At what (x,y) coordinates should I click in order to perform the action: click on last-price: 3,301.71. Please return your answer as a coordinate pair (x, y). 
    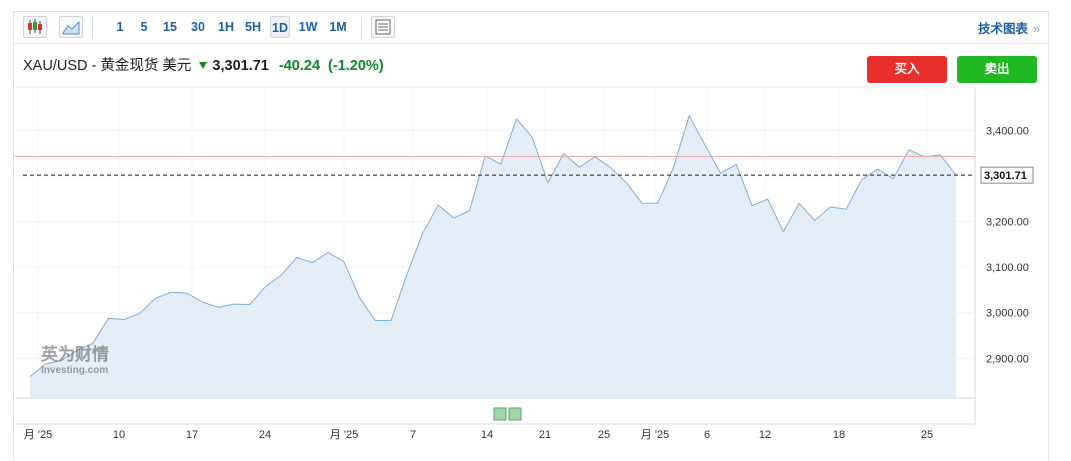
    Looking at the image, I should click on (240, 66).